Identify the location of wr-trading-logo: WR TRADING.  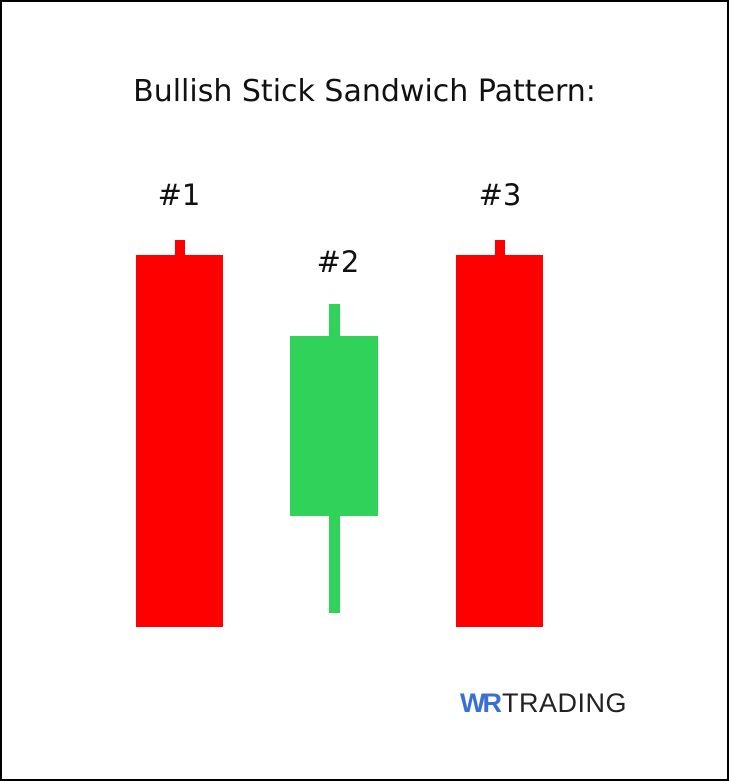
(543, 703).